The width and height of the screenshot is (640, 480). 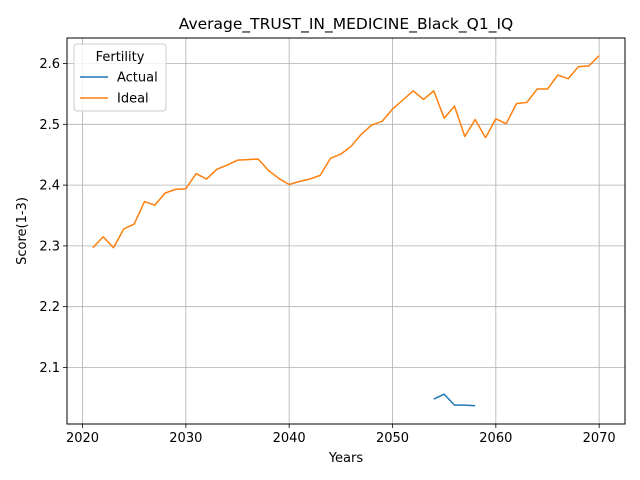 What do you see at coordinates (599, 438) in the screenshot?
I see `x-tick-label: 2070` at bounding box center [599, 438].